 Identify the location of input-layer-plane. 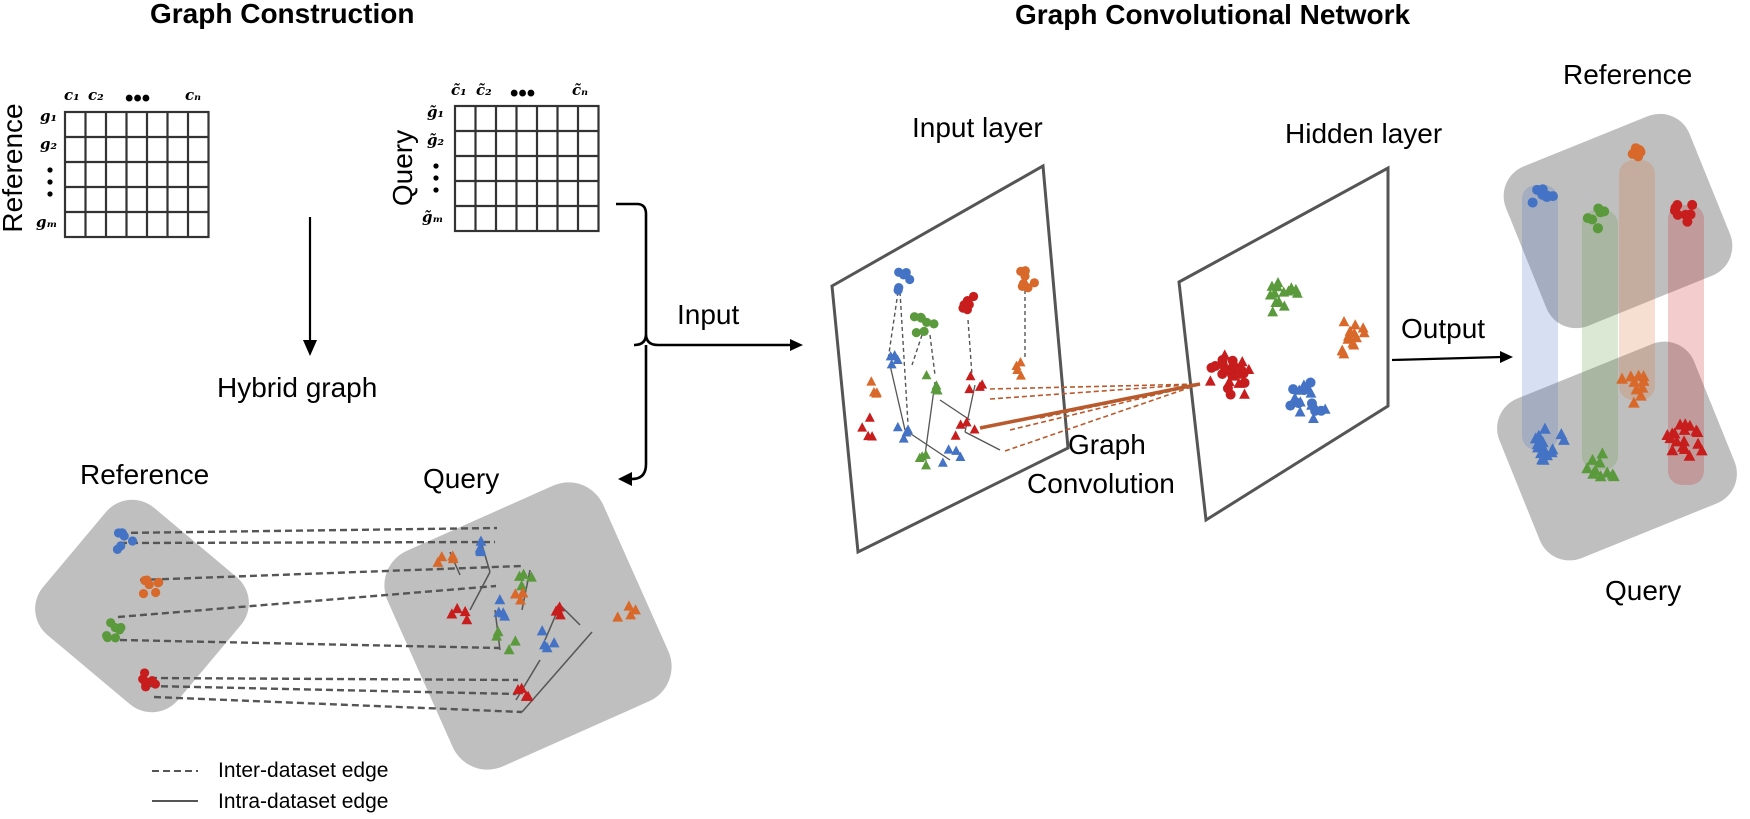
(950, 359).